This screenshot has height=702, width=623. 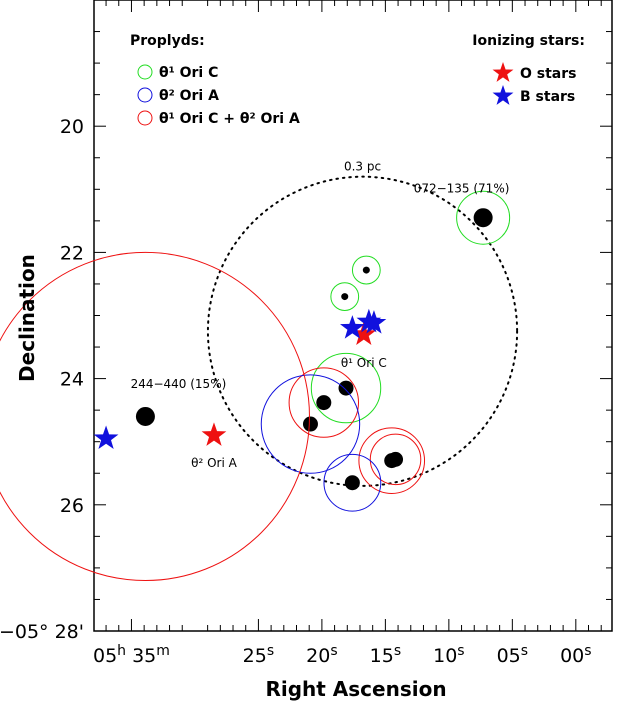 I want to click on annotation-label: θ¹ Ori C, so click(x=364, y=363).